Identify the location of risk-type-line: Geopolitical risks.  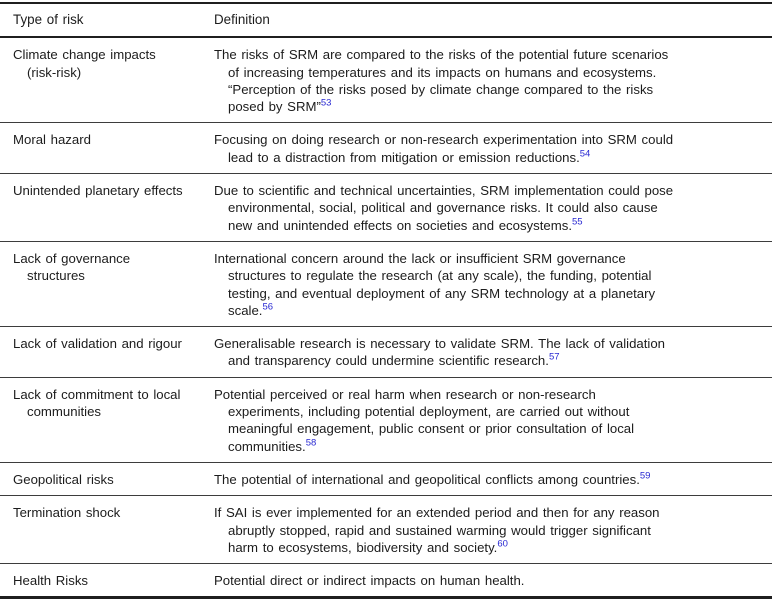
(110, 479).